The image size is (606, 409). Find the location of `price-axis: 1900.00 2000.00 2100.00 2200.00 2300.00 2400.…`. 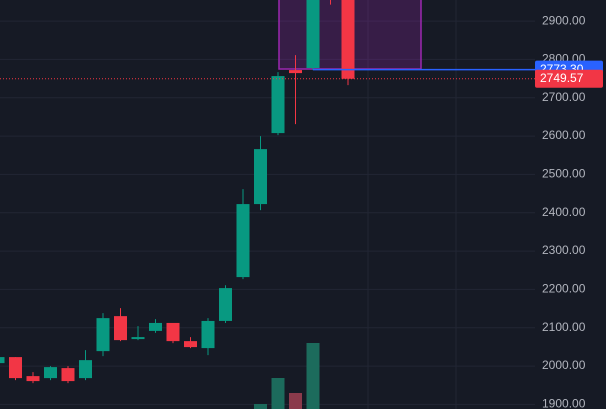

price-axis: 1900.00 2000.00 2100.00 2200.00 2300.00 2400.… is located at coordinates (569, 211).